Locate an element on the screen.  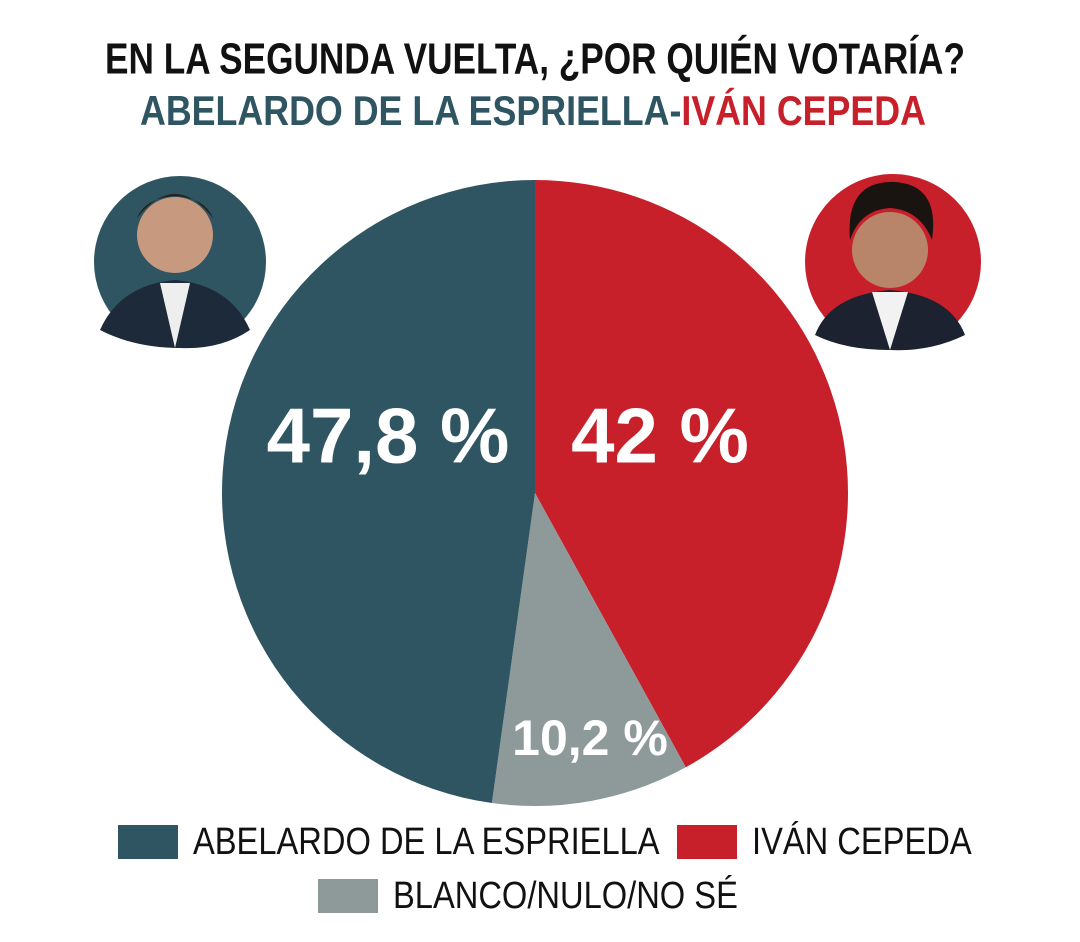
subtitle-part: IVÁN CEPEDA is located at coordinates (803, 110).